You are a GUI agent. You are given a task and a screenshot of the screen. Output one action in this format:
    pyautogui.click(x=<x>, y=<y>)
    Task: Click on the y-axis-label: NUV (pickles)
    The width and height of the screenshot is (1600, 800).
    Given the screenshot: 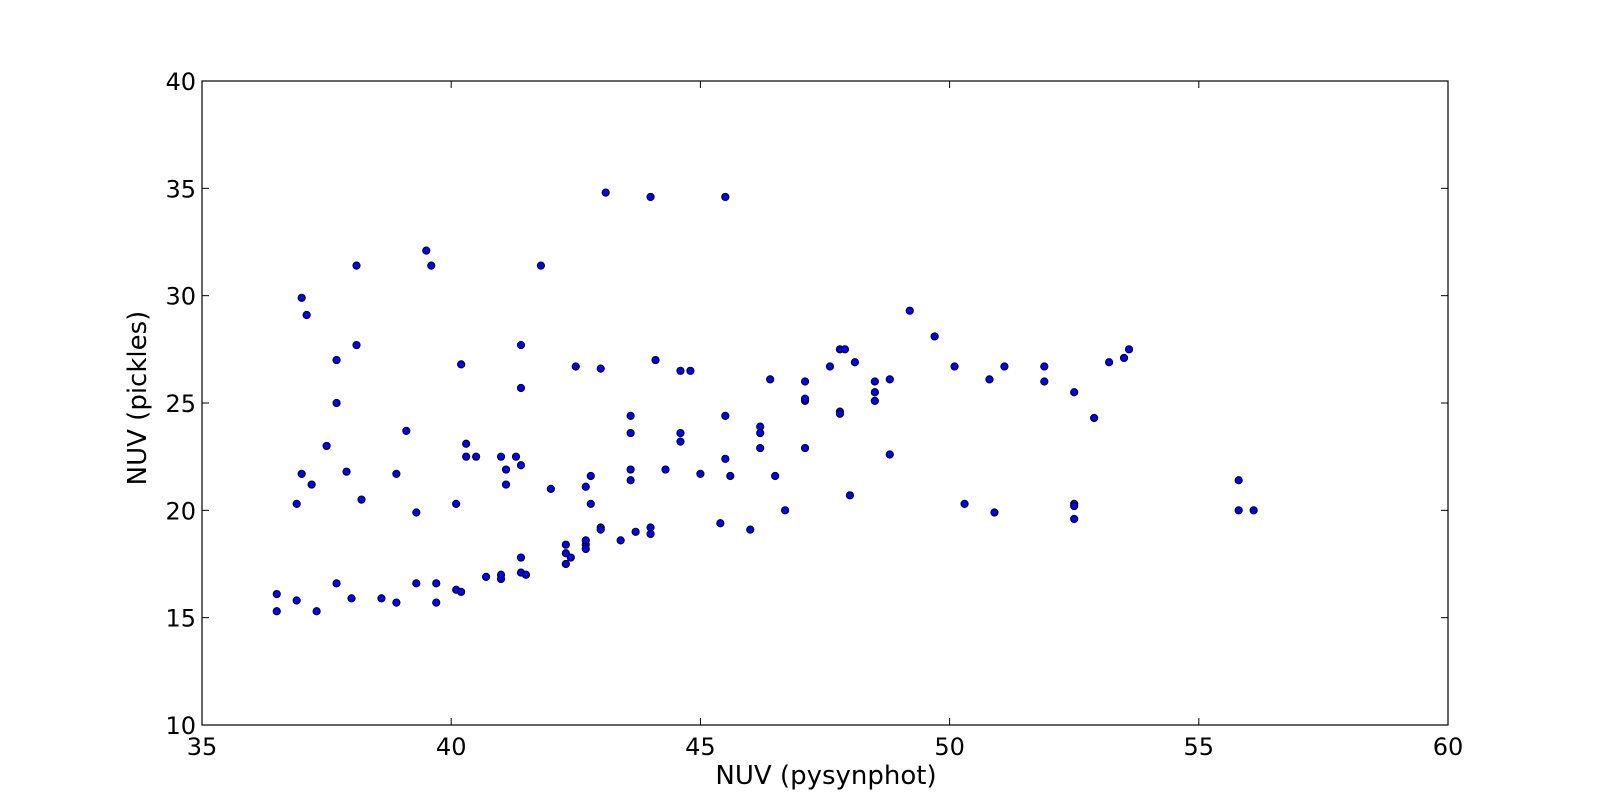 What is the action you would take?
    pyautogui.click(x=138, y=398)
    